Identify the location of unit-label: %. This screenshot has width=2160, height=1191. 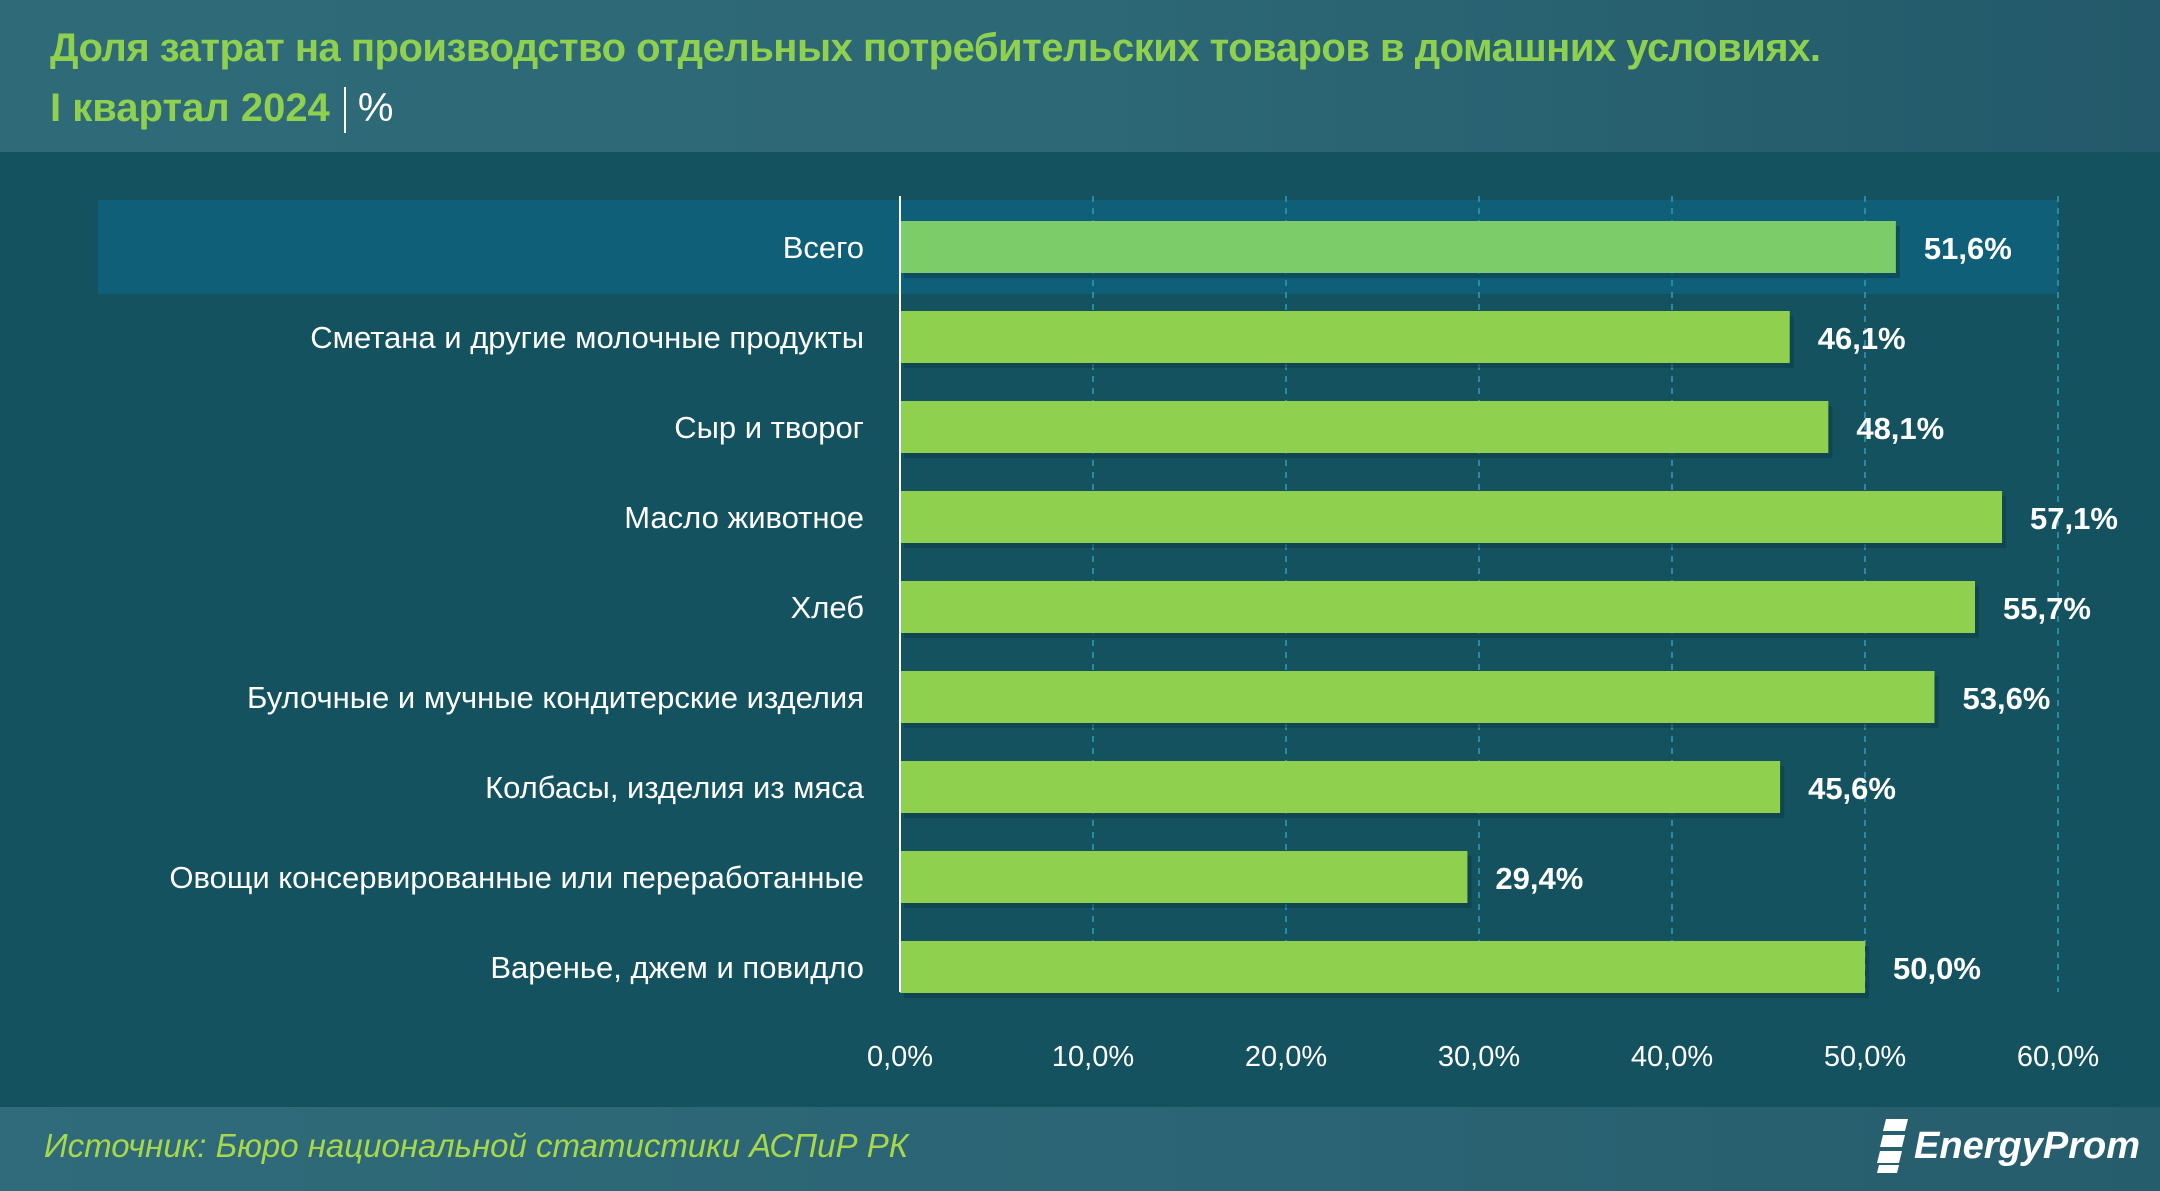
(375, 108).